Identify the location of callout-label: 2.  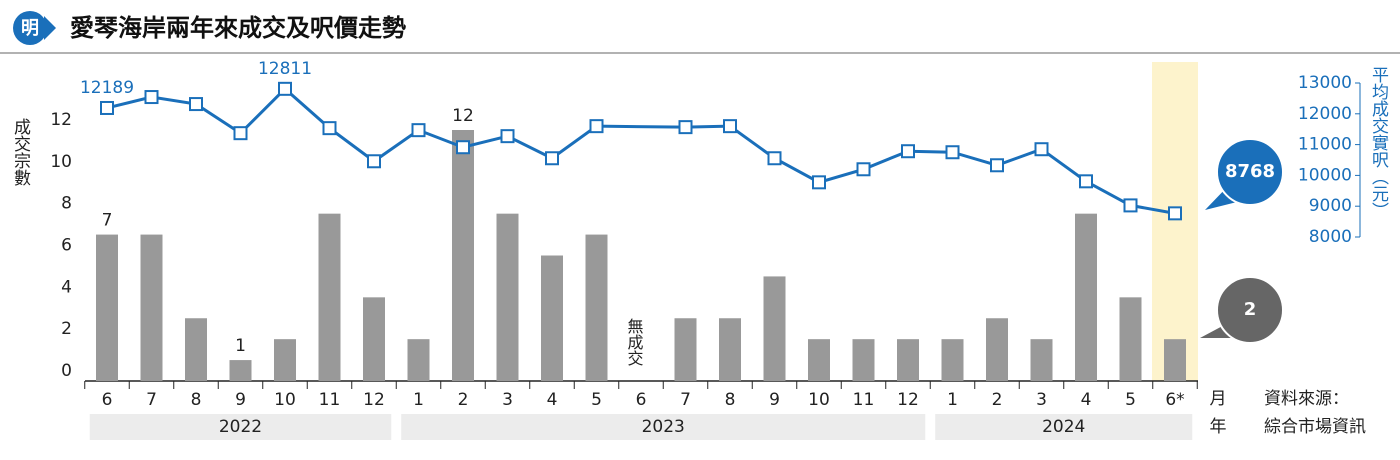
(1250, 309).